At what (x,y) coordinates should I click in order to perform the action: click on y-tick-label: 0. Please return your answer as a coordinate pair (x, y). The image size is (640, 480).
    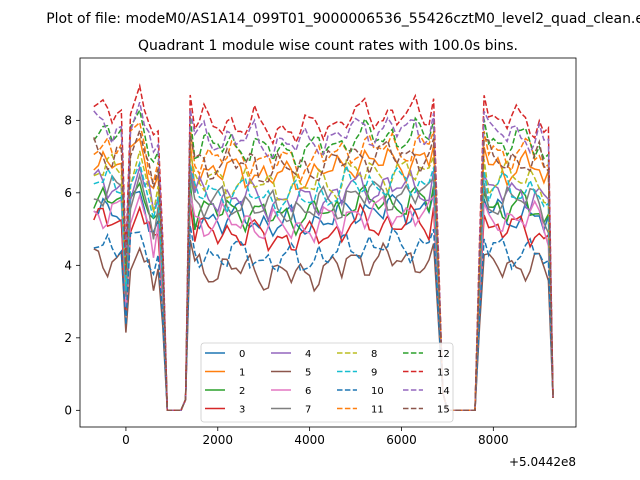
    Looking at the image, I should click on (68, 410).